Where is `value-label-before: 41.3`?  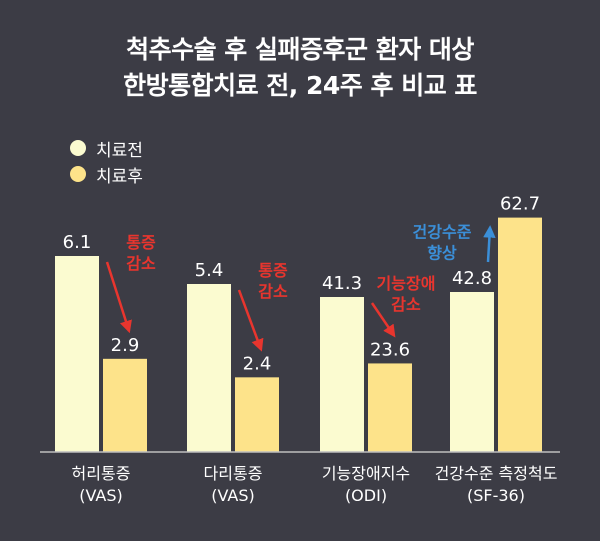
value-label-before: 41.3 is located at coordinates (342, 283).